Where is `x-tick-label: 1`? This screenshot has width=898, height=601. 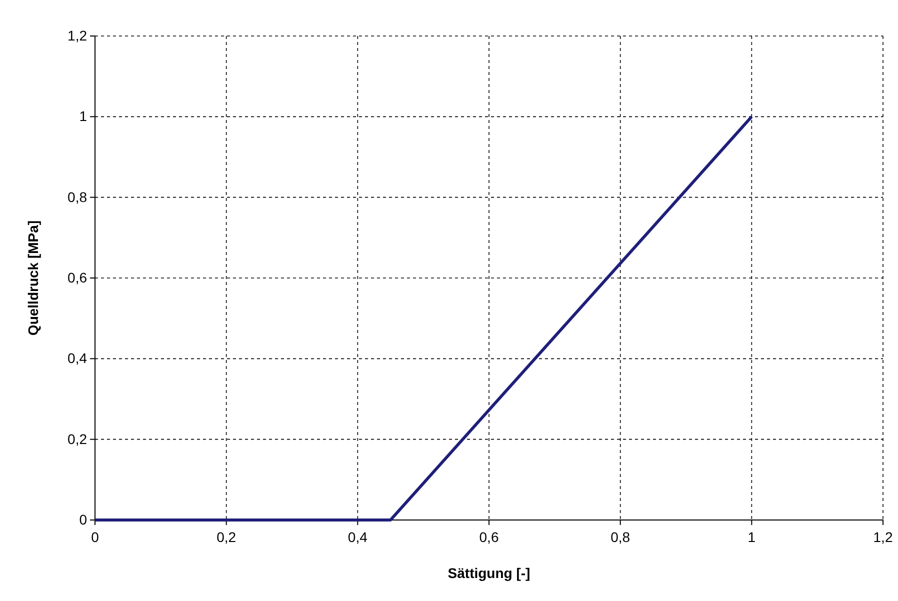
x-tick-label: 1 is located at coordinates (752, 537).